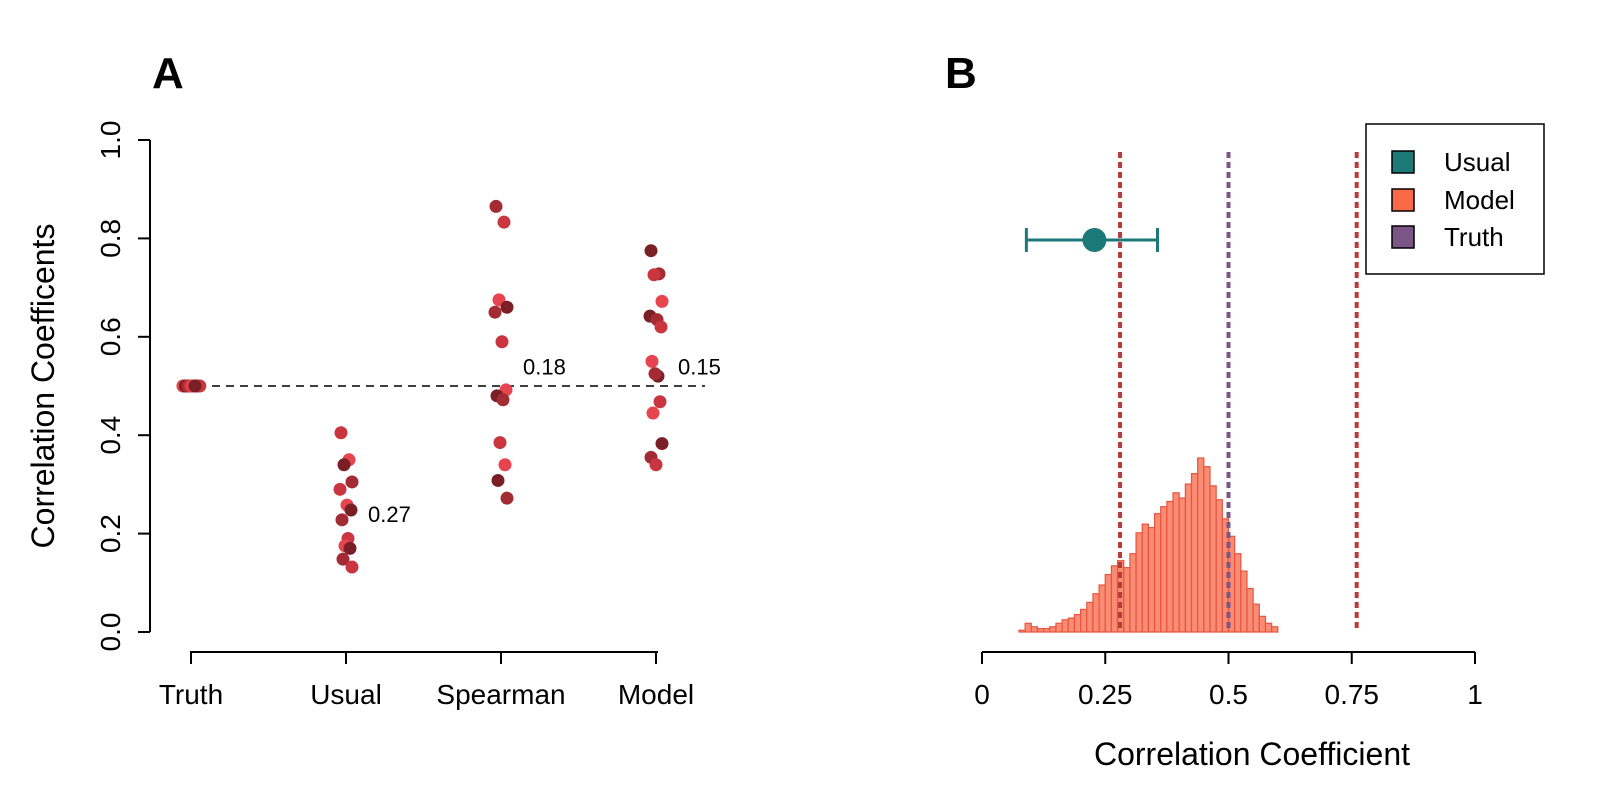 Image resolution: width=1600 pixels, height=800 pixels. Describe the element at coordinates (168, 73) in the screenshot. I see `panel-a-label: A` at that location.